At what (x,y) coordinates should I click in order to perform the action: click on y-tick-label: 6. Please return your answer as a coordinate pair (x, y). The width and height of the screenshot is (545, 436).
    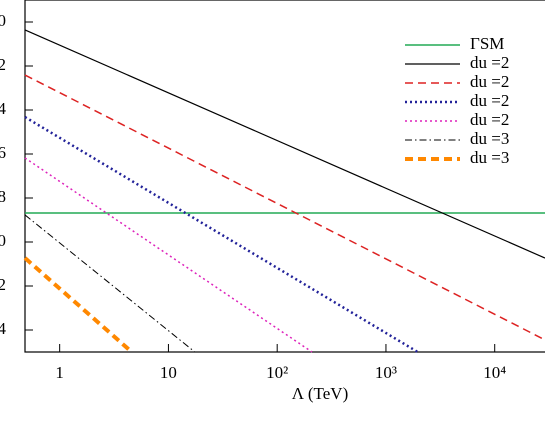
    Looking at the image, I should click on (3, 152).